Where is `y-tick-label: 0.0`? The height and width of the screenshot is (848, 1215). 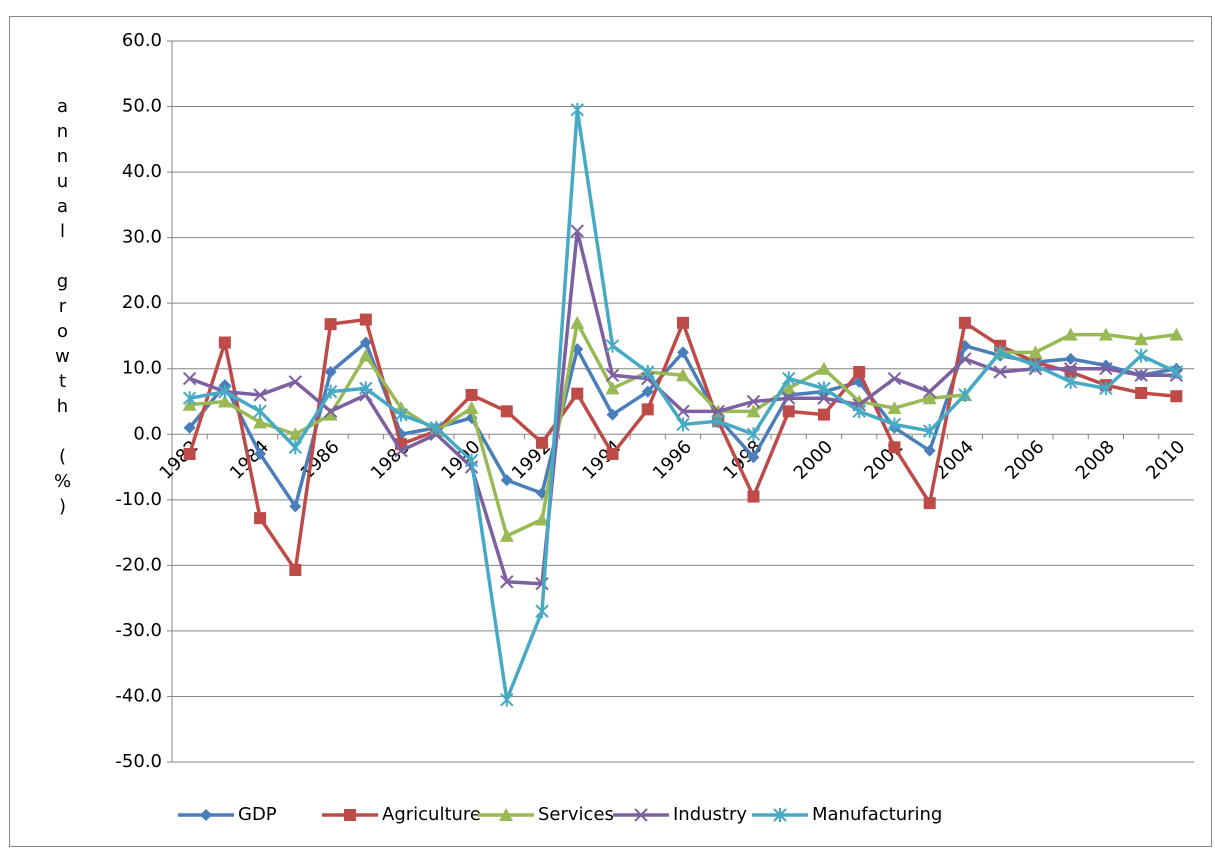
y-tick-label: 0.0 is located at coordinates (147, 433).